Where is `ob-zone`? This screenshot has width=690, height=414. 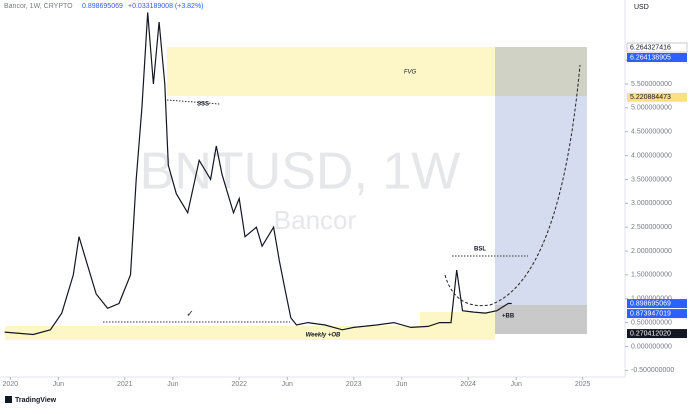
ob-zone is located at coordinates (250, 333).